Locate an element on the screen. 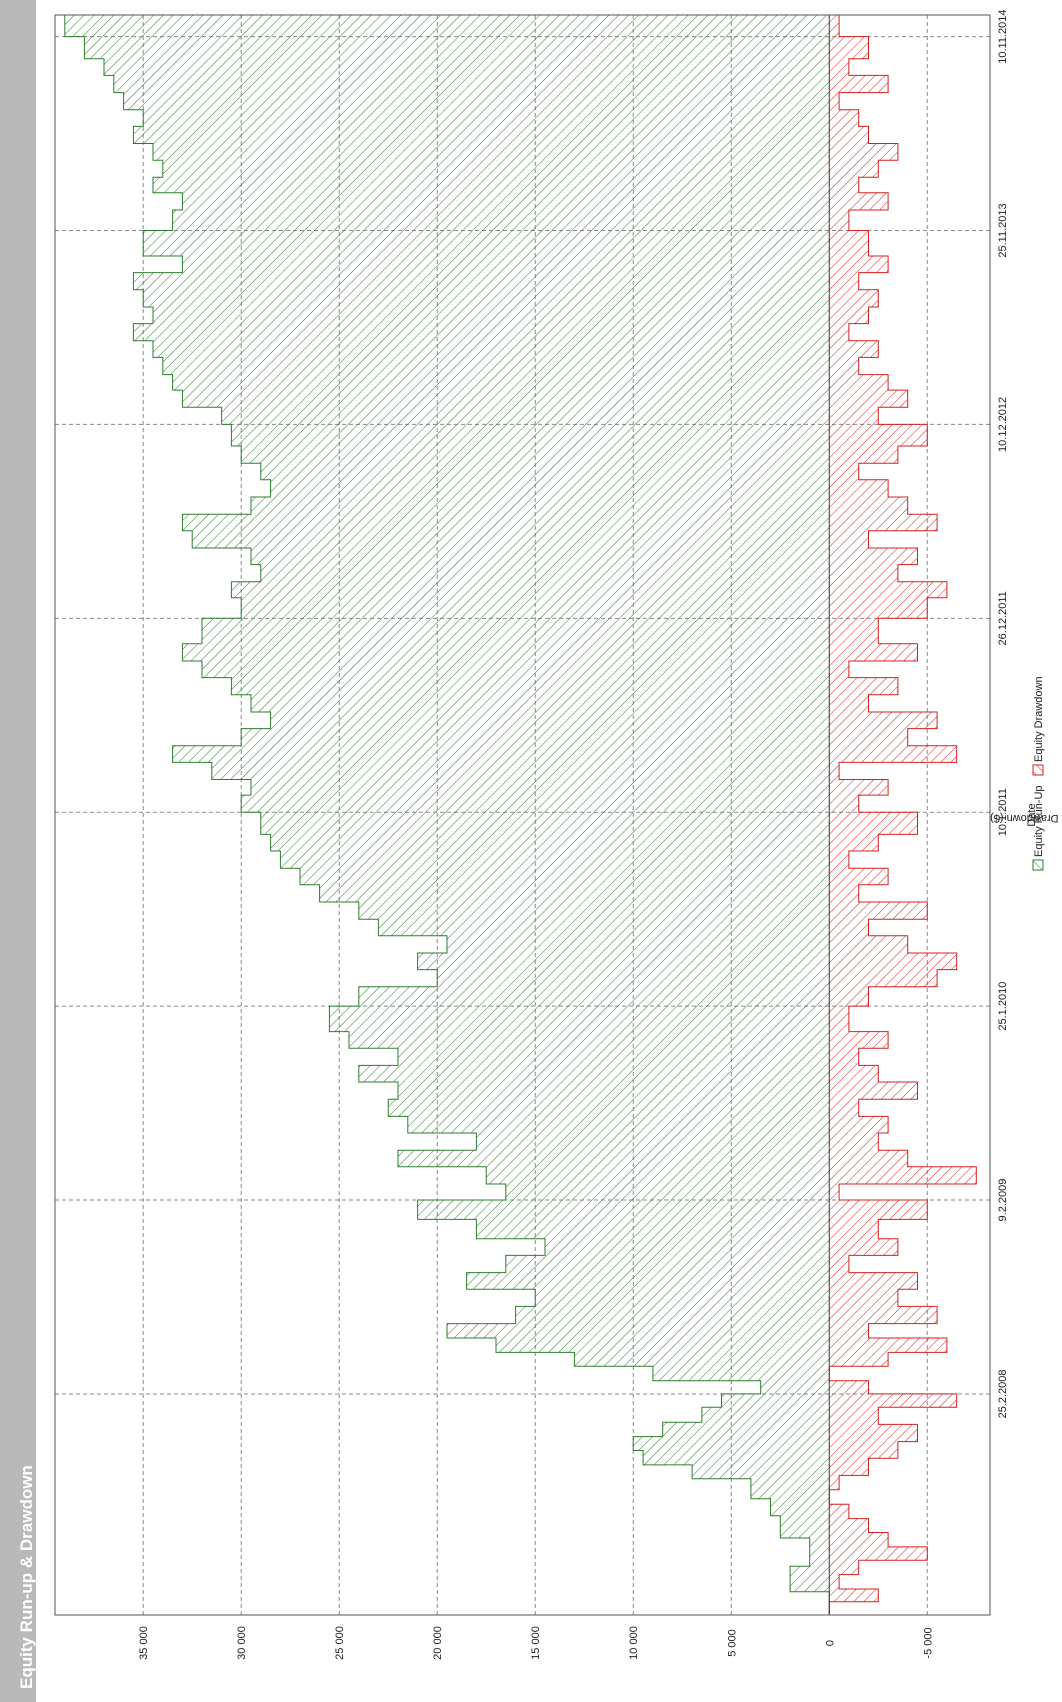 Image resolution: width=1062 pixels, height=1702 pixels. legend: Equity Run-Up Equity Drawdown is located at coordinates (1038, 773).